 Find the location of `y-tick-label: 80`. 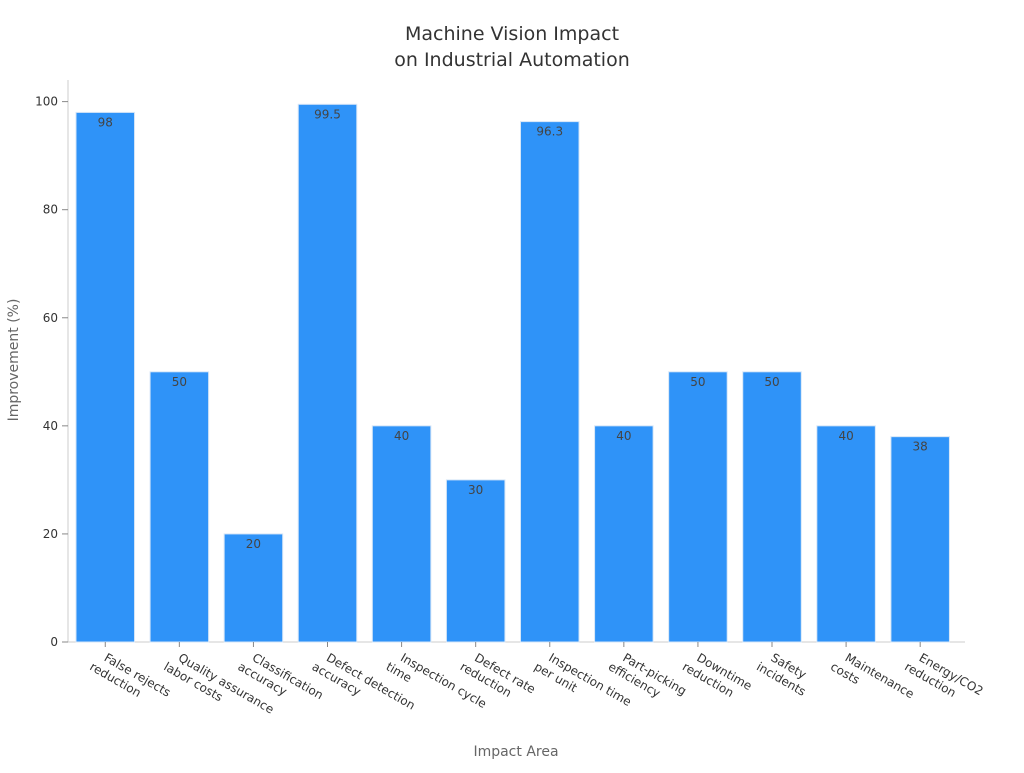

y-tick-label: 80 is located at coordinates (50, 210).